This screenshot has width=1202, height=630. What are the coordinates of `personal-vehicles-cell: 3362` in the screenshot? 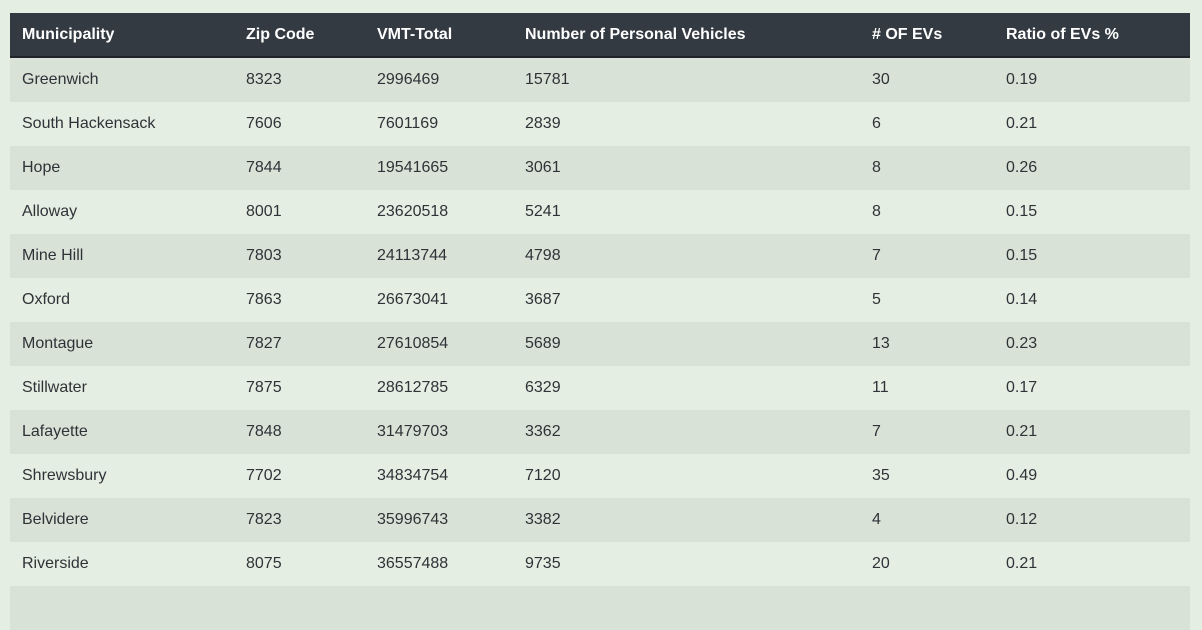 It's located at (543, 431).